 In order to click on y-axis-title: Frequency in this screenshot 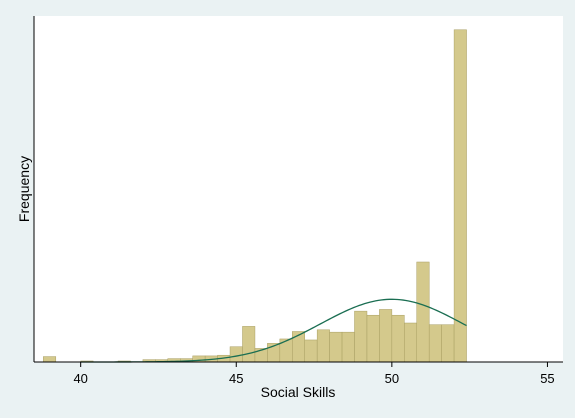, I will do `click(24, 189)`.